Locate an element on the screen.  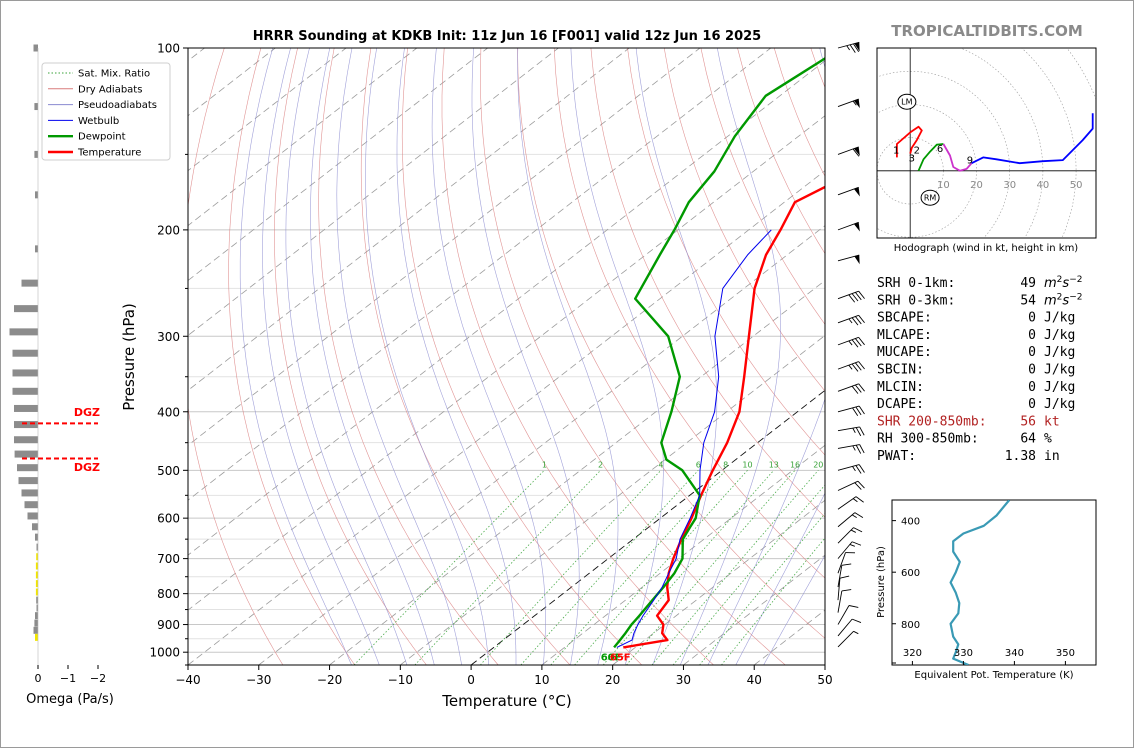
hodograph-height-label: 2 is located at coordinates (917, 151).